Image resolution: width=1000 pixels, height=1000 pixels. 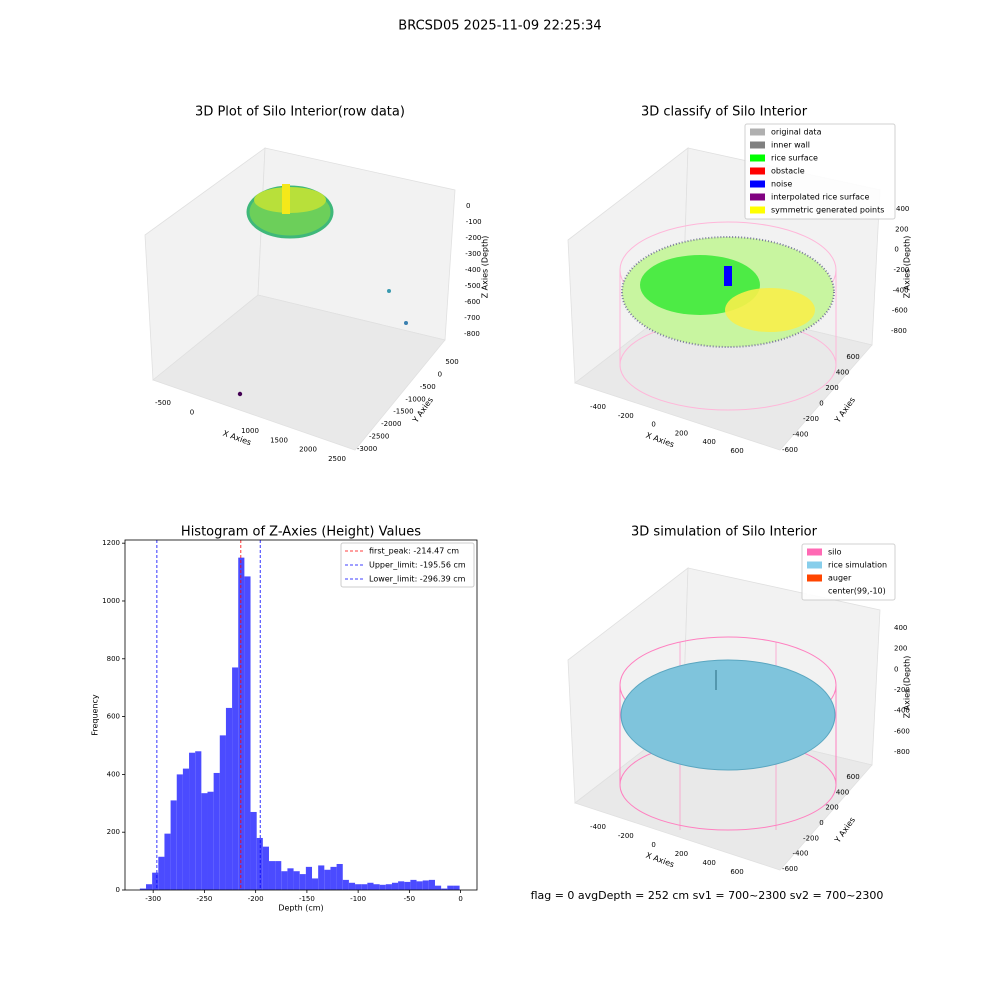 I want to click on z-tick-label: -200, so click(x=902, y=690).